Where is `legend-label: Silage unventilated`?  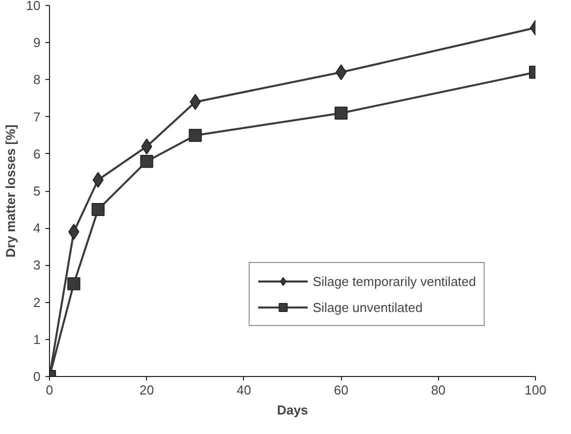 legend-label: Silage unventilated is located at coordinates (367, 307).